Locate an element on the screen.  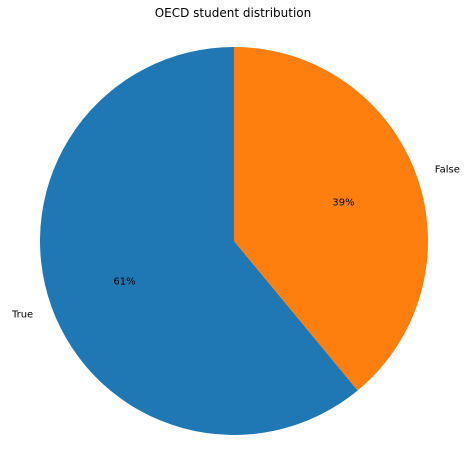
slice-label-true: True is located at coordinates (22, 314).